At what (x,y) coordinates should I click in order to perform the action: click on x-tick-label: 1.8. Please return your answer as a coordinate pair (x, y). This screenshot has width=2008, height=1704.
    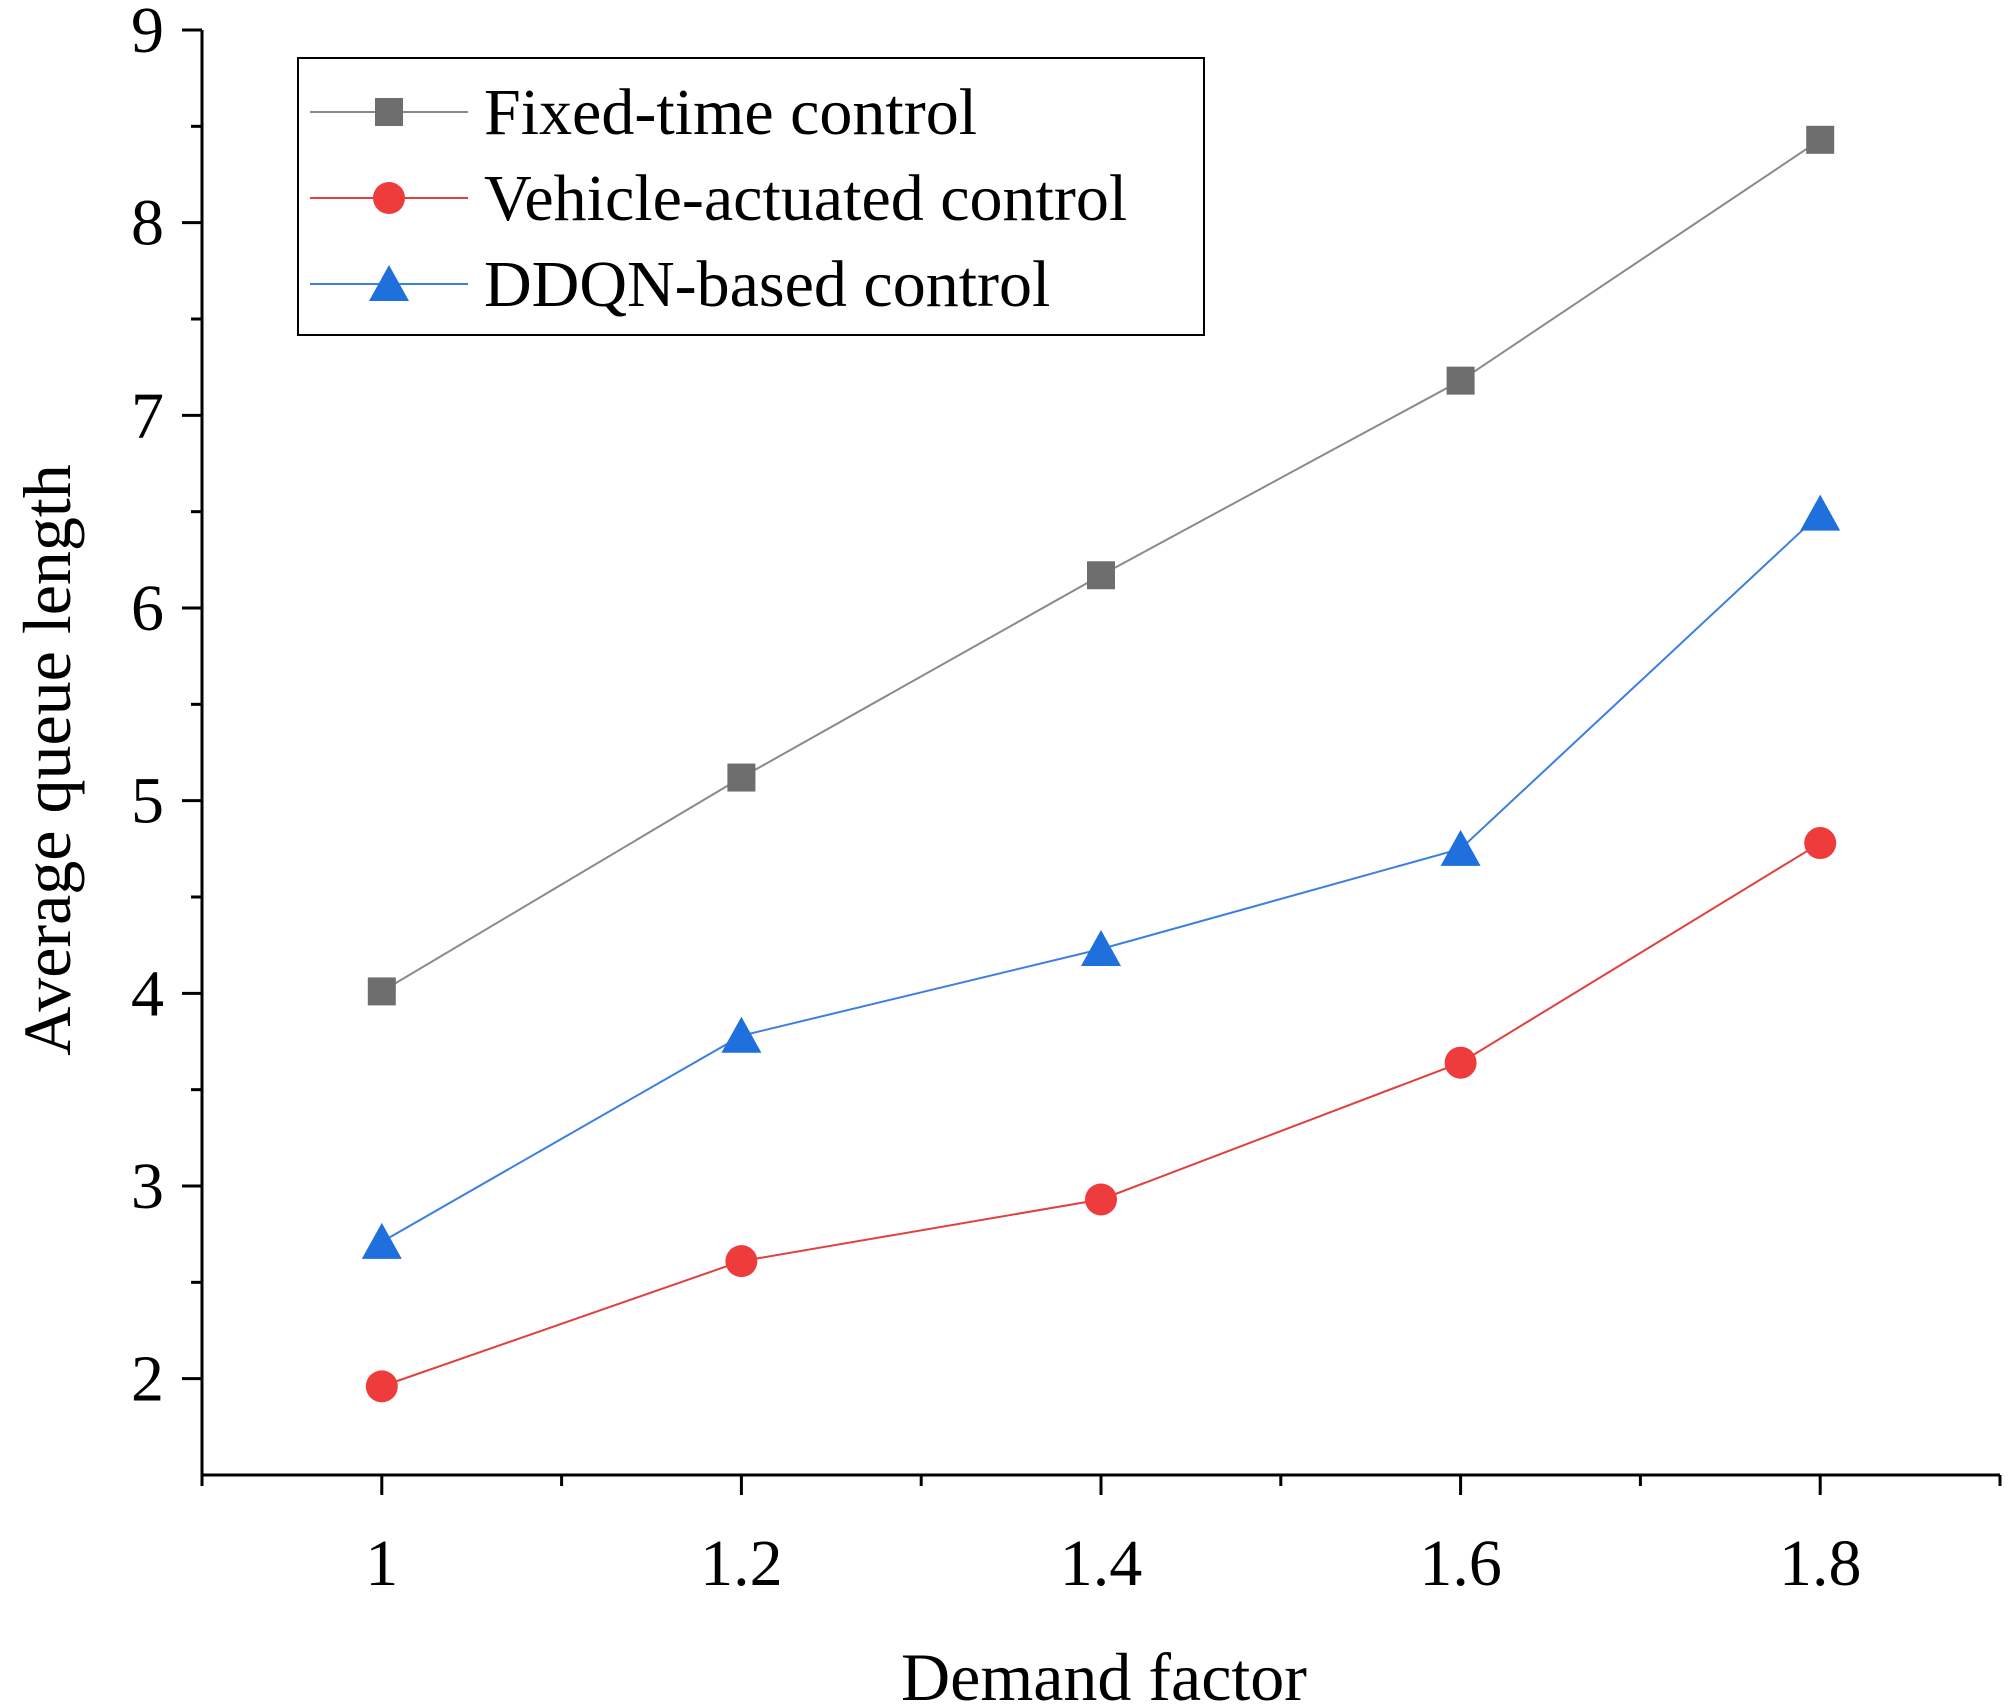
    Looking at the image, I should click on (1820, 1563).